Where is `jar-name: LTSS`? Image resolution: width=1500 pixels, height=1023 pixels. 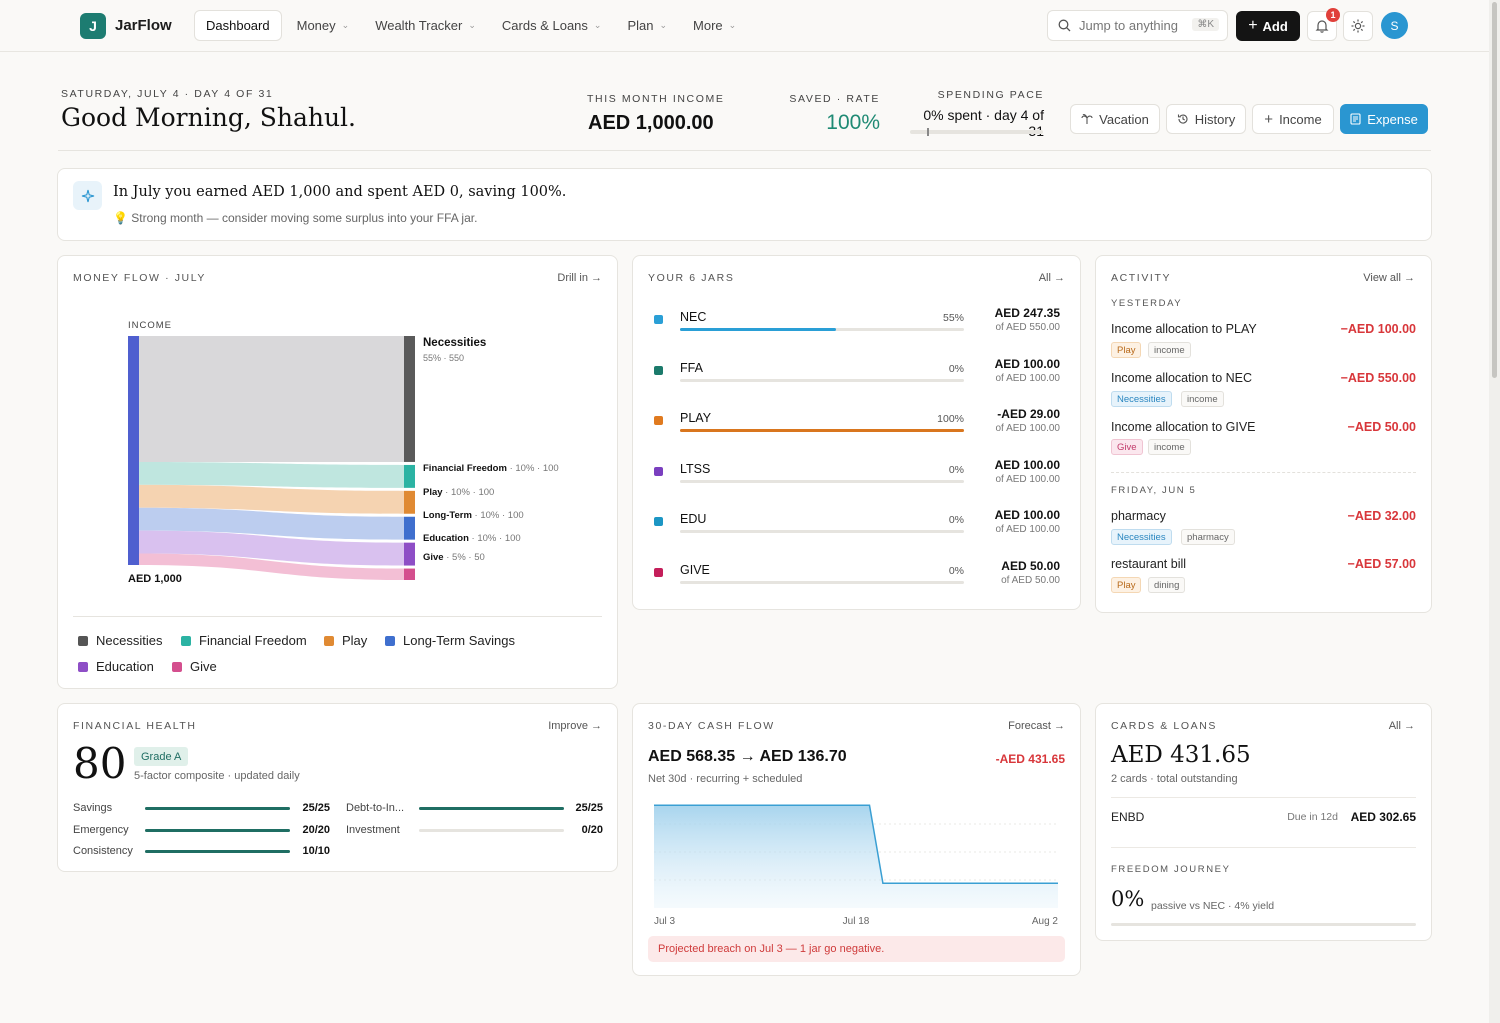
jar-name: LTSS is located at coordinates (695, 469).